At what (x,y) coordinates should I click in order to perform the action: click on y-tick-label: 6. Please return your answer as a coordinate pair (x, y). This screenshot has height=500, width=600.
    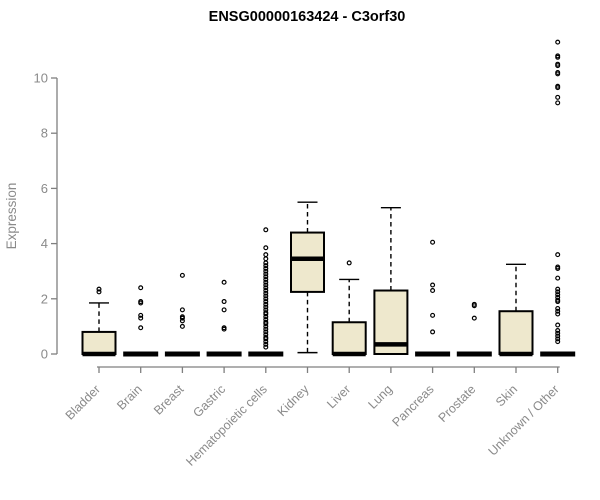
    Looking at the image, I should click on (44, 188).